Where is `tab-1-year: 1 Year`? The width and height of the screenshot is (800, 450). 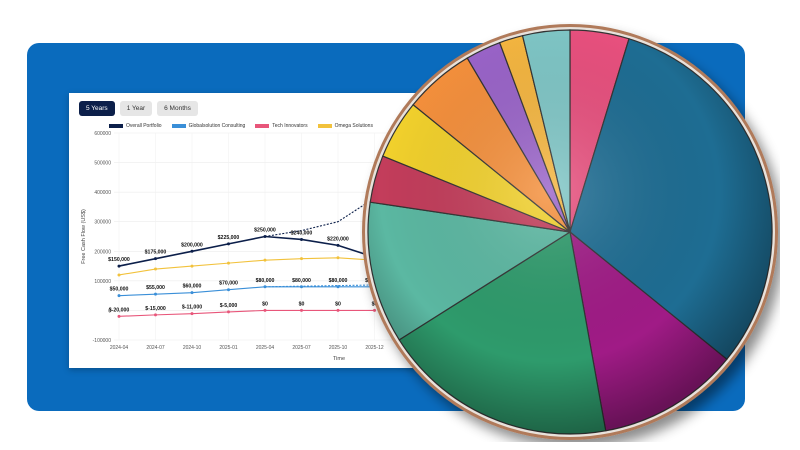
tab-1-year: 1 Year is located at coordinates (136, 108).